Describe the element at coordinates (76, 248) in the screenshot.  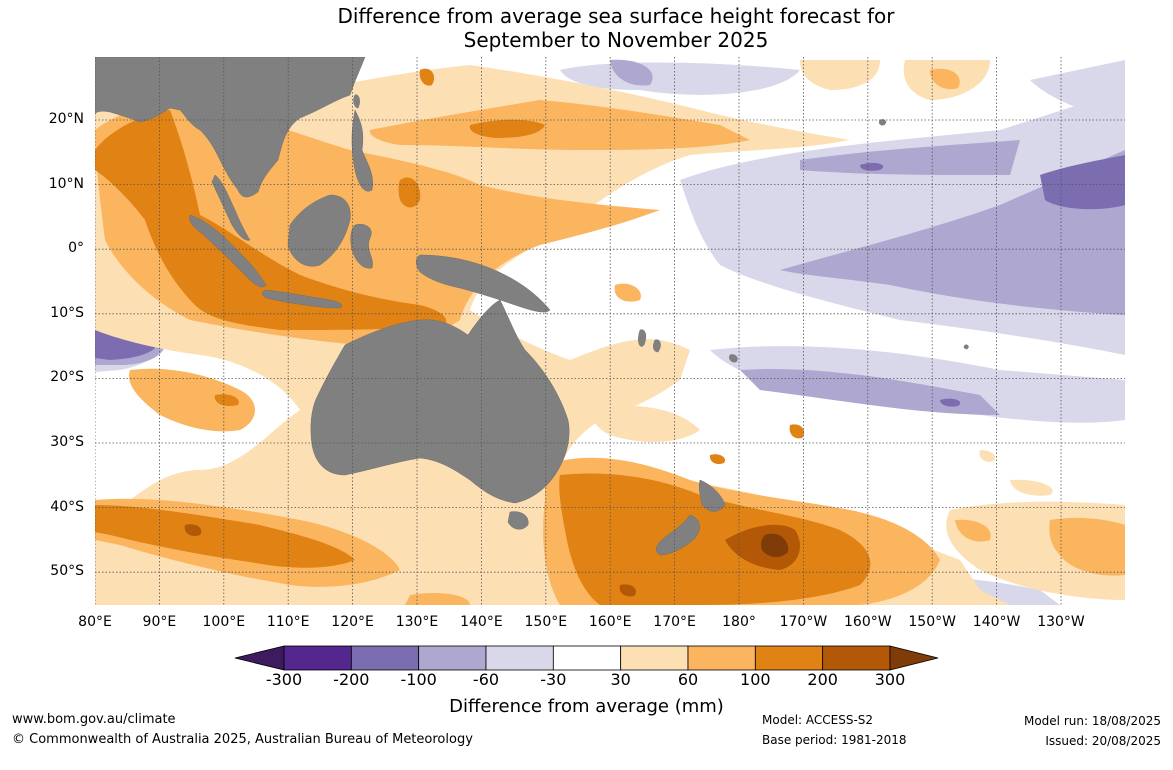
I see `latitude-label: 0°` at that location.